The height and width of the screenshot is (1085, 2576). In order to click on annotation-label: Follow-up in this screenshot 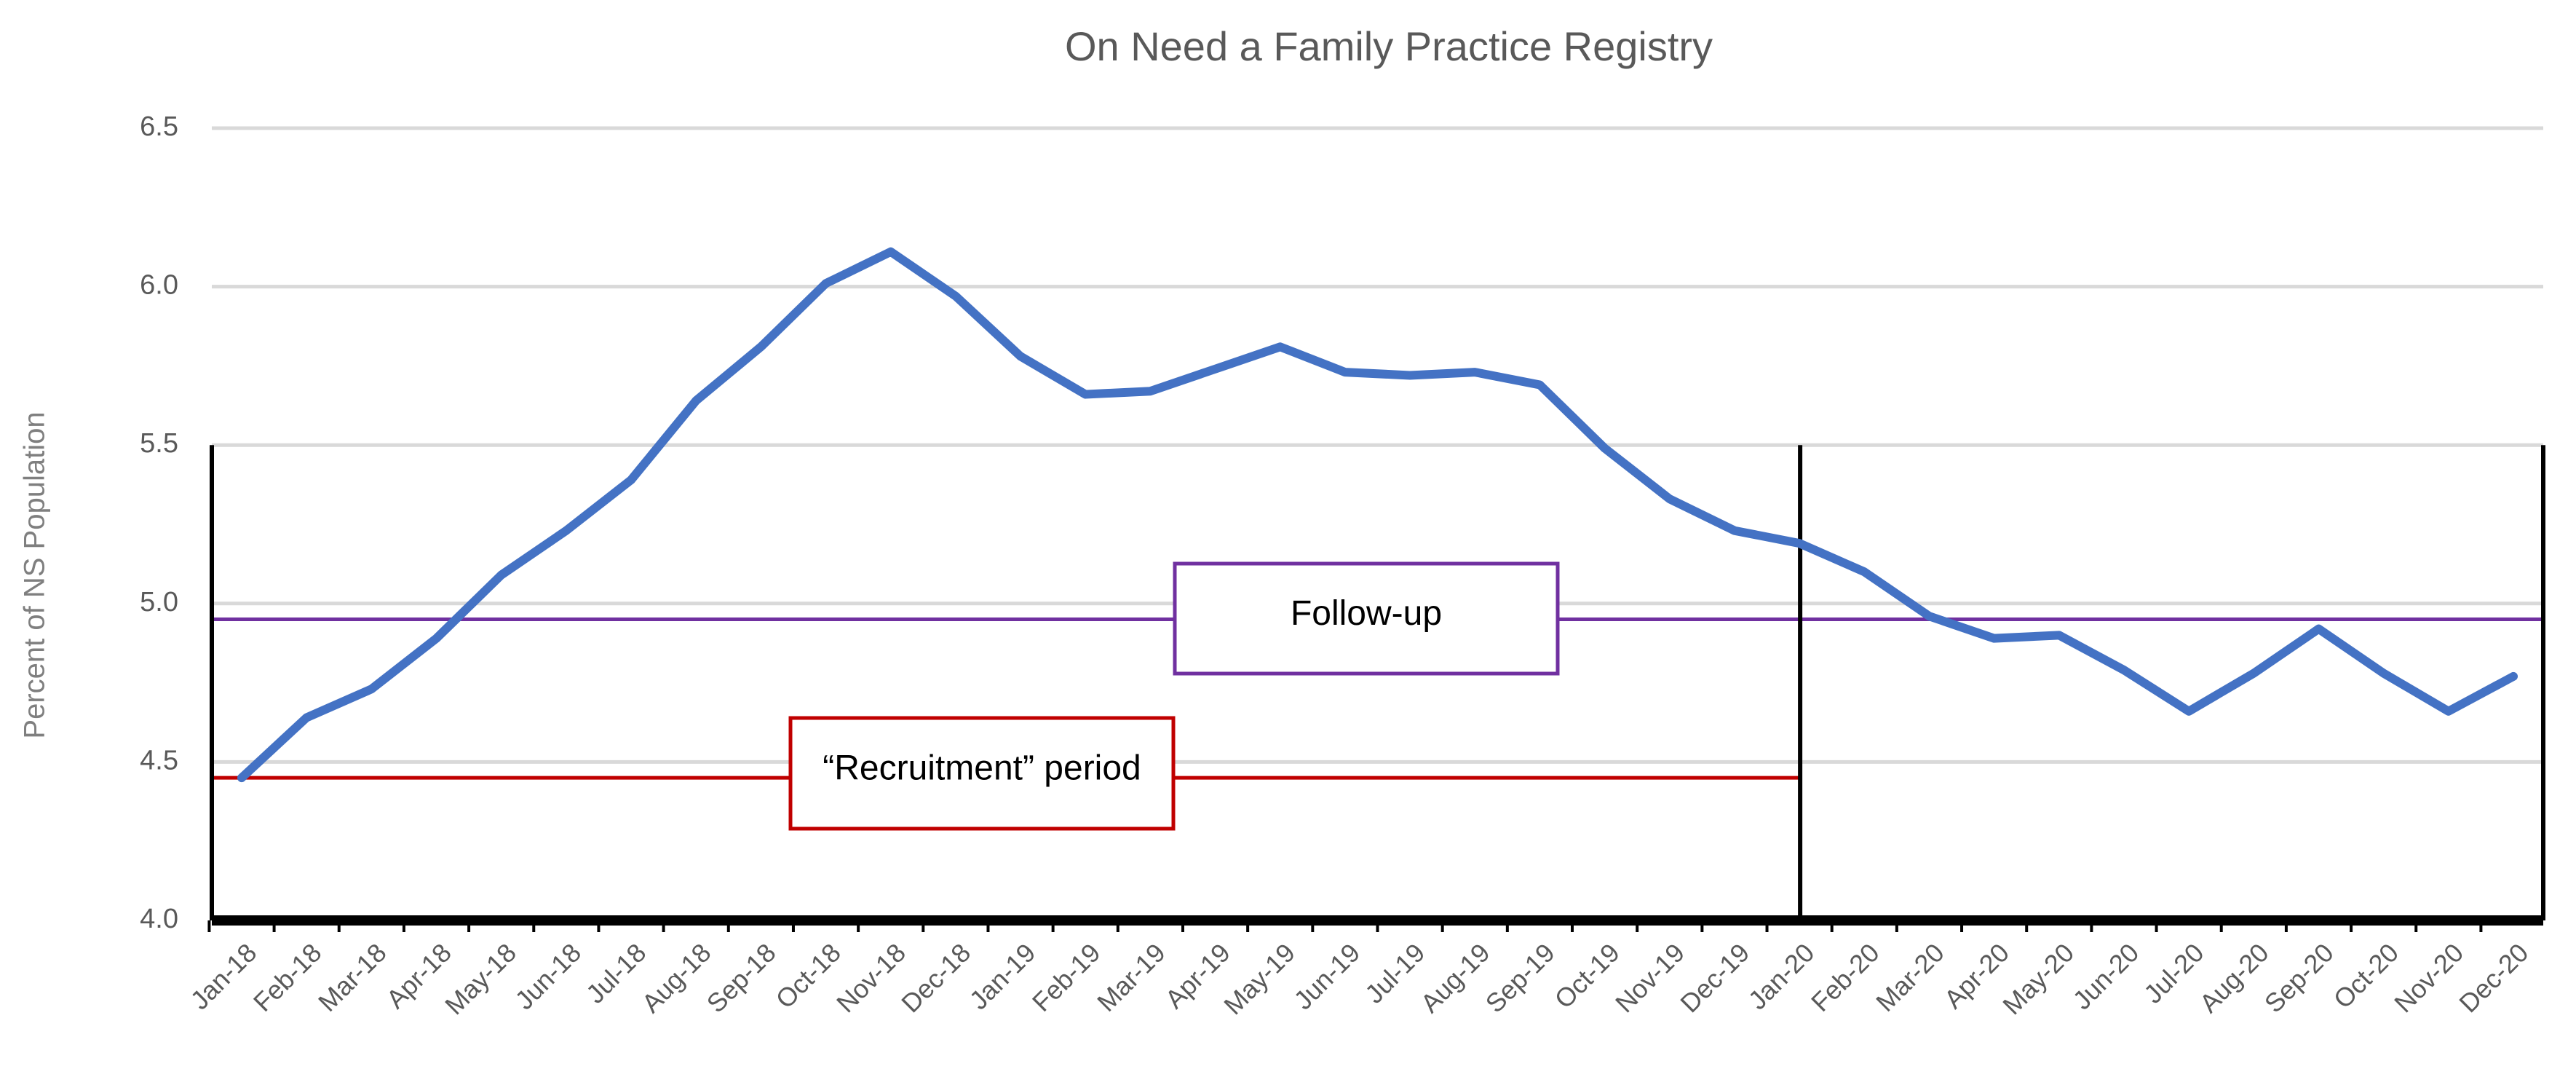, I will do `click(1366, 613)`.